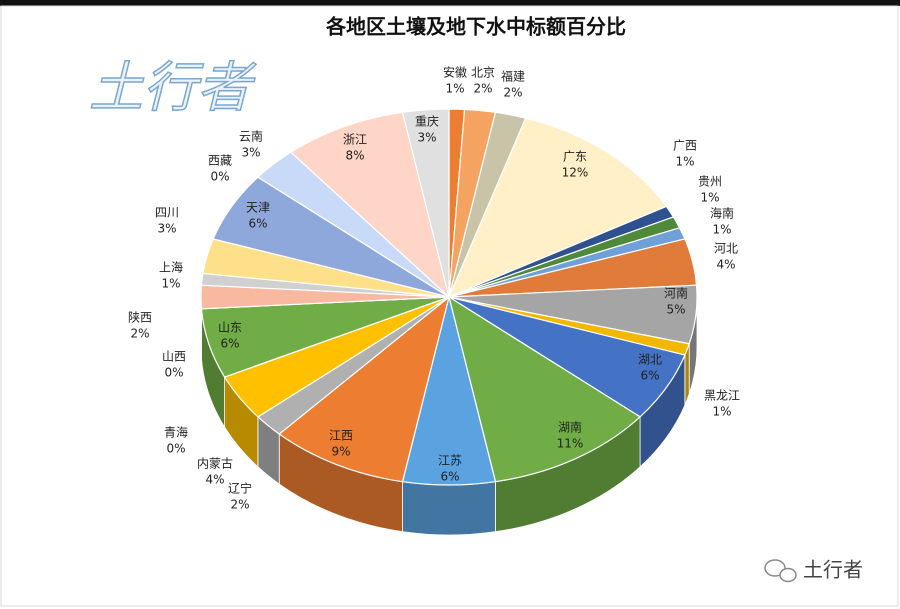 The image size is (900, 609). Describe the element at coordinates (675, 310) in the screenshot. I see `value-label: 5%` at that location.